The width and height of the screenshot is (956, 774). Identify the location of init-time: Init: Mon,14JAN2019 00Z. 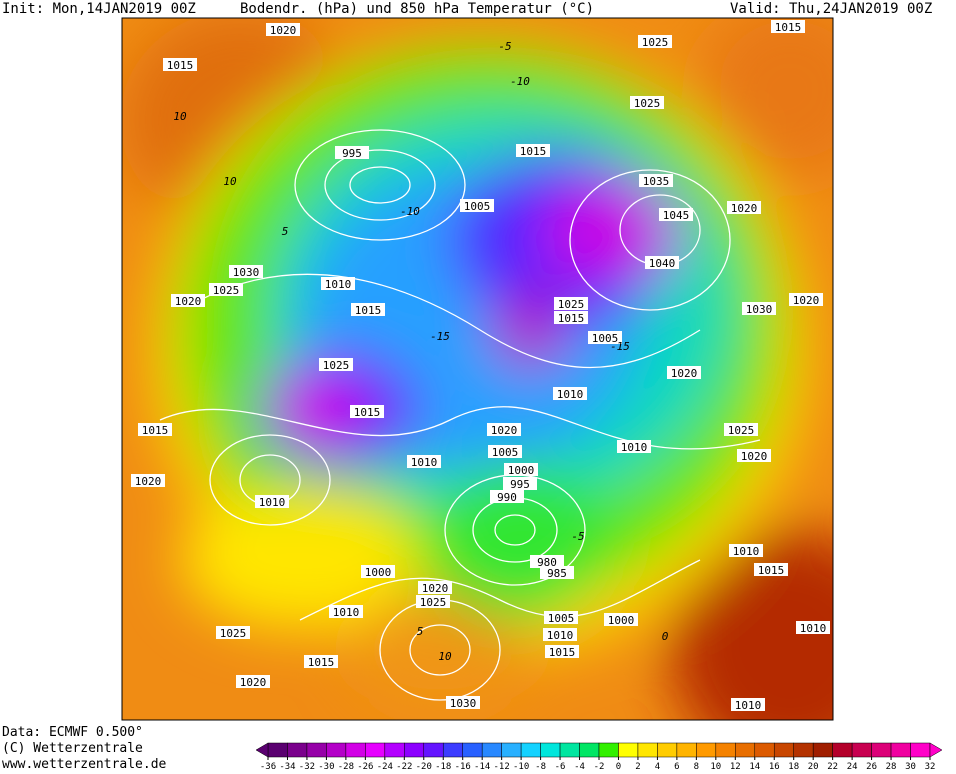
(99, 9).